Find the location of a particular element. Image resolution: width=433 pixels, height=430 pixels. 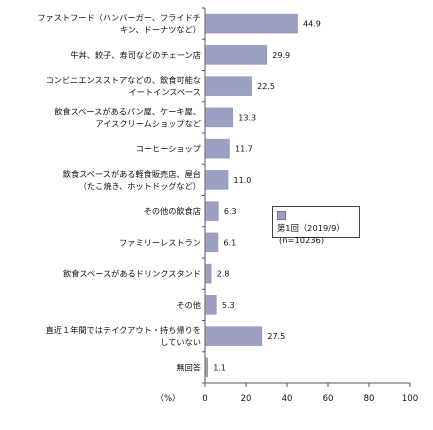

x-tick-label: 80 is located at coordinates (369, 399).